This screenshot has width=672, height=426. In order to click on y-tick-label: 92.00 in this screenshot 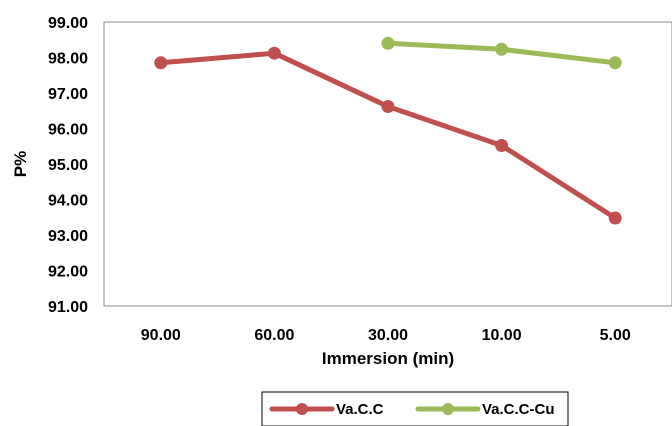, I will do `click(68, 272)`.